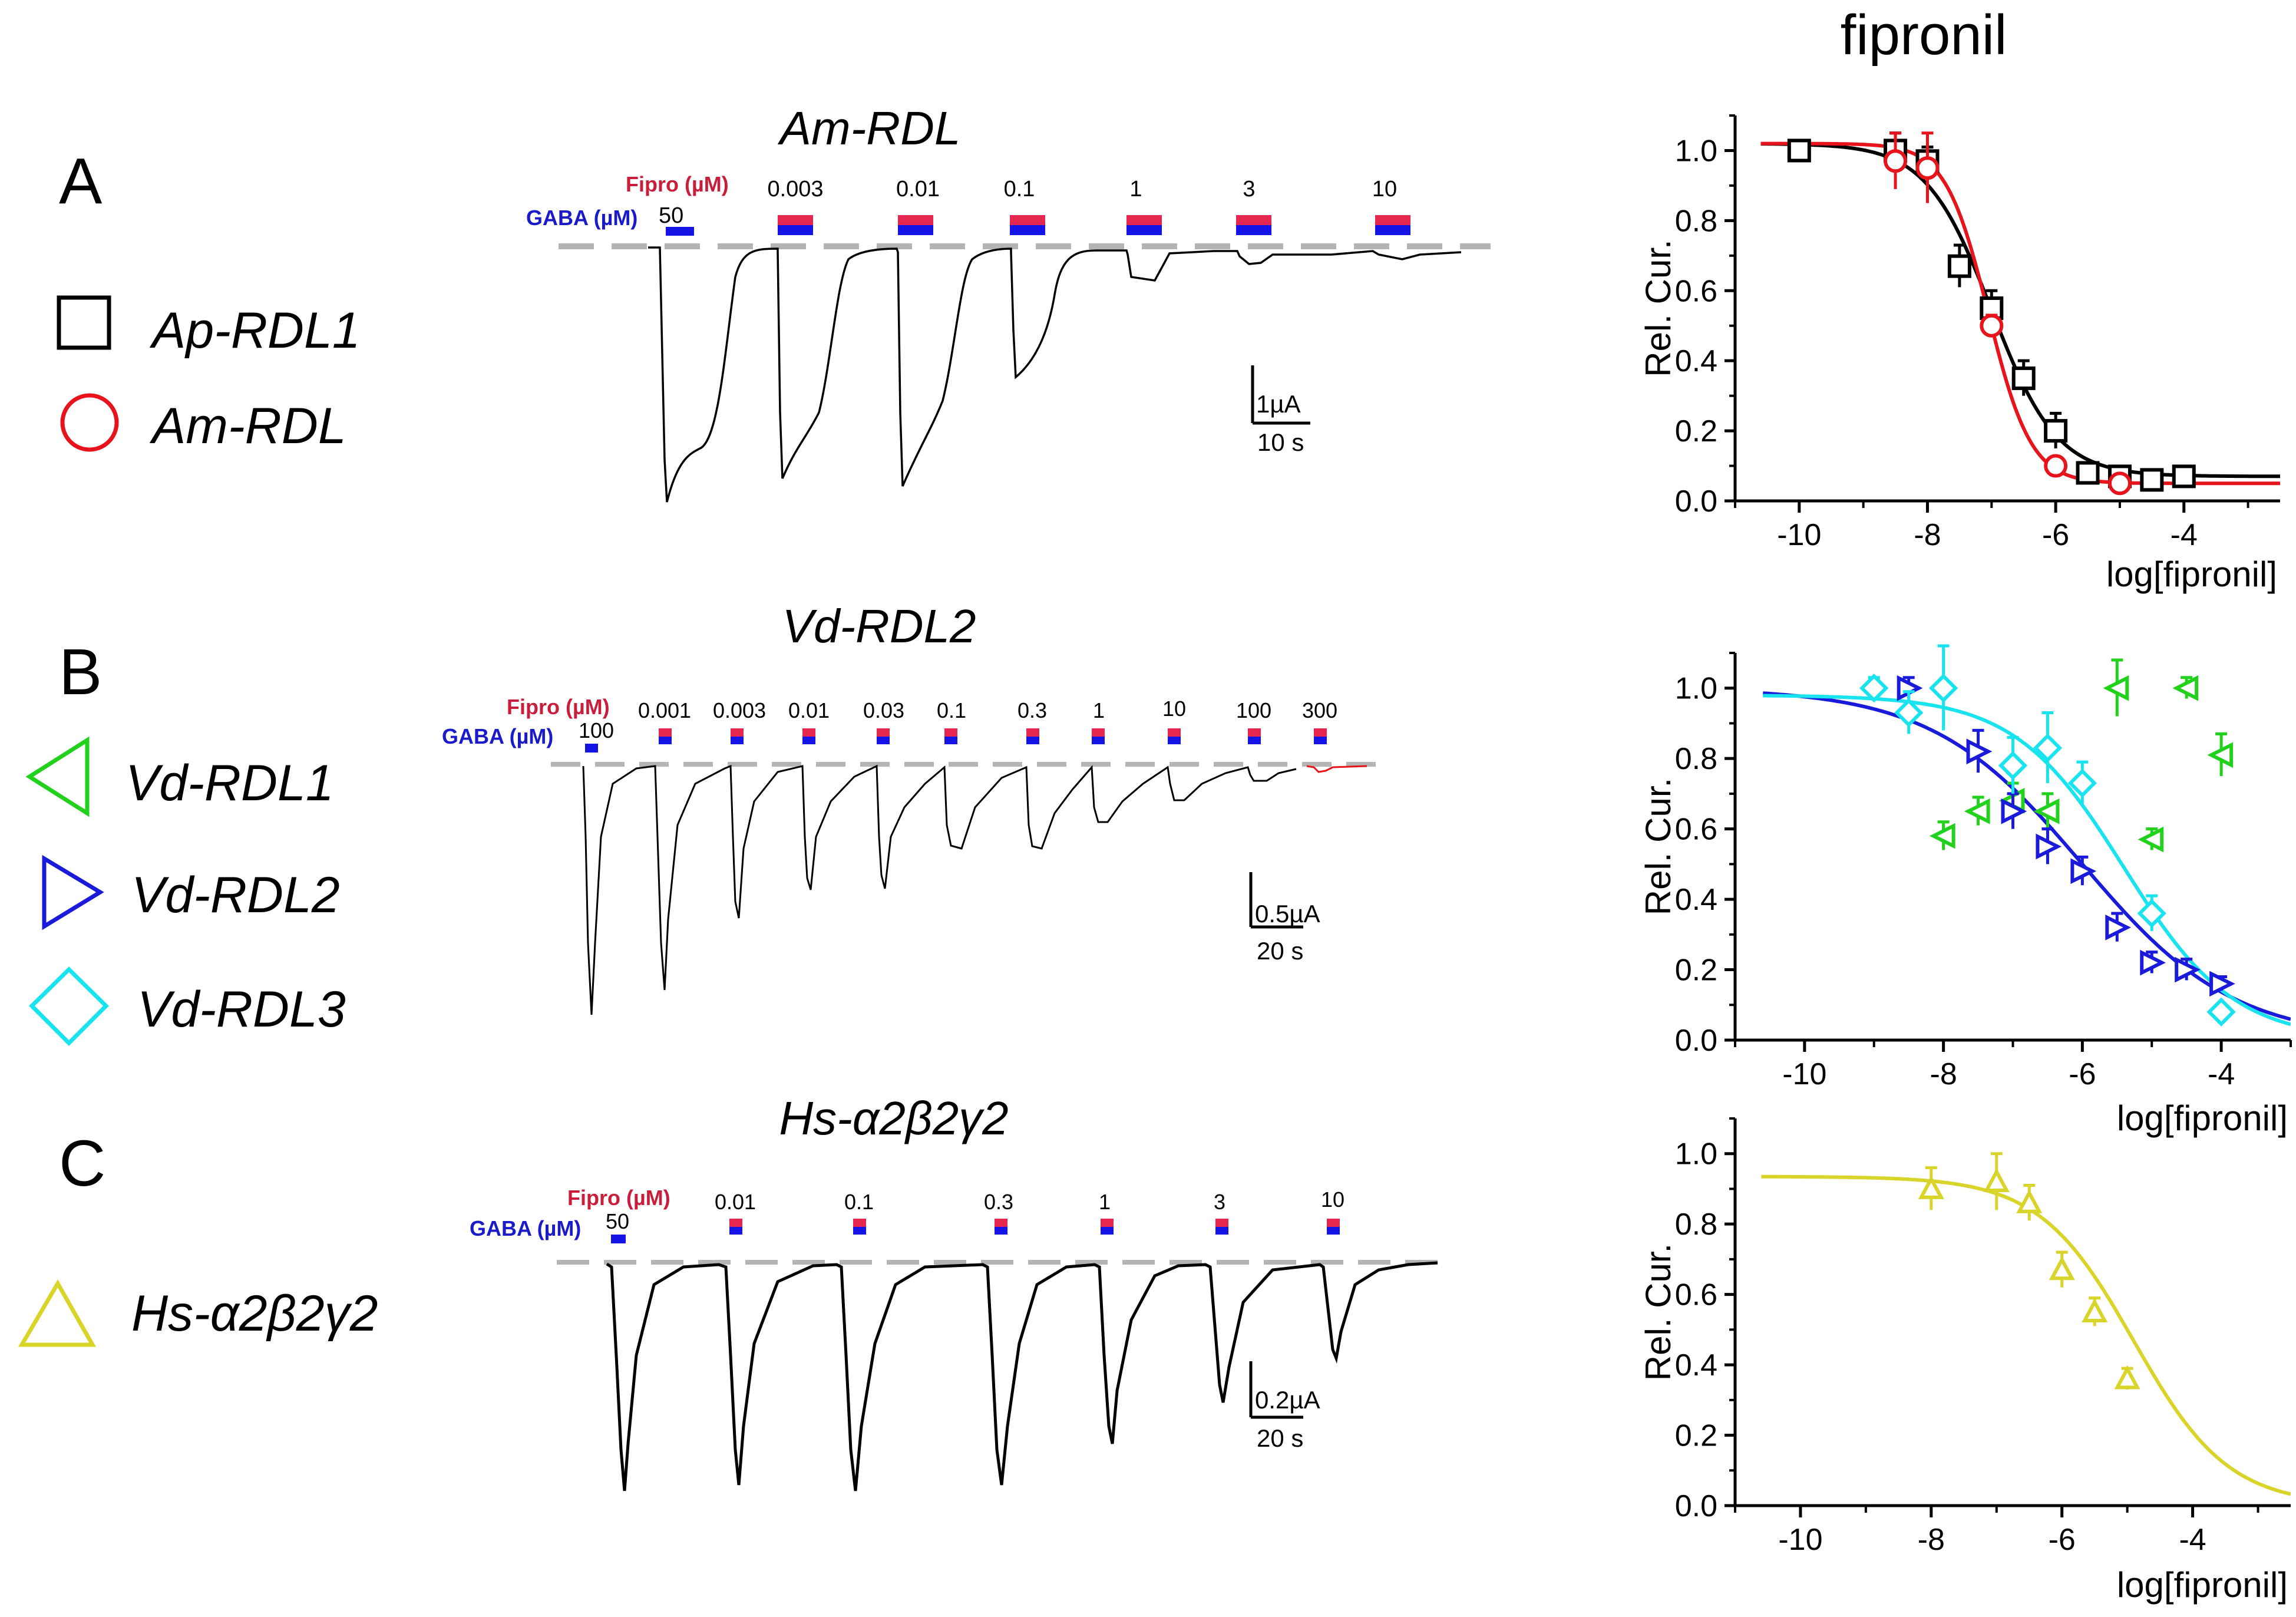 Image resolution: width=2296 pixels, height=1617 pixels. Describe the element at coordinates (1094, 225) in the screenshot. I see `drug-bars-a` at that location.